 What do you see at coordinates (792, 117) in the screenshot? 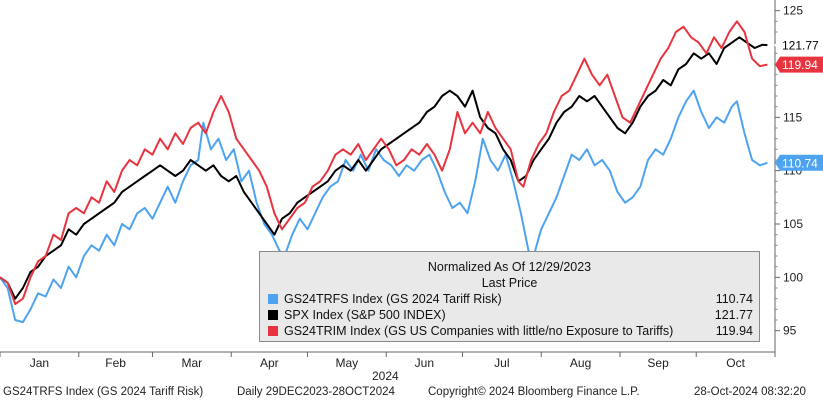
I see `y-tick-label: 115` at bounding box center [792, 117].